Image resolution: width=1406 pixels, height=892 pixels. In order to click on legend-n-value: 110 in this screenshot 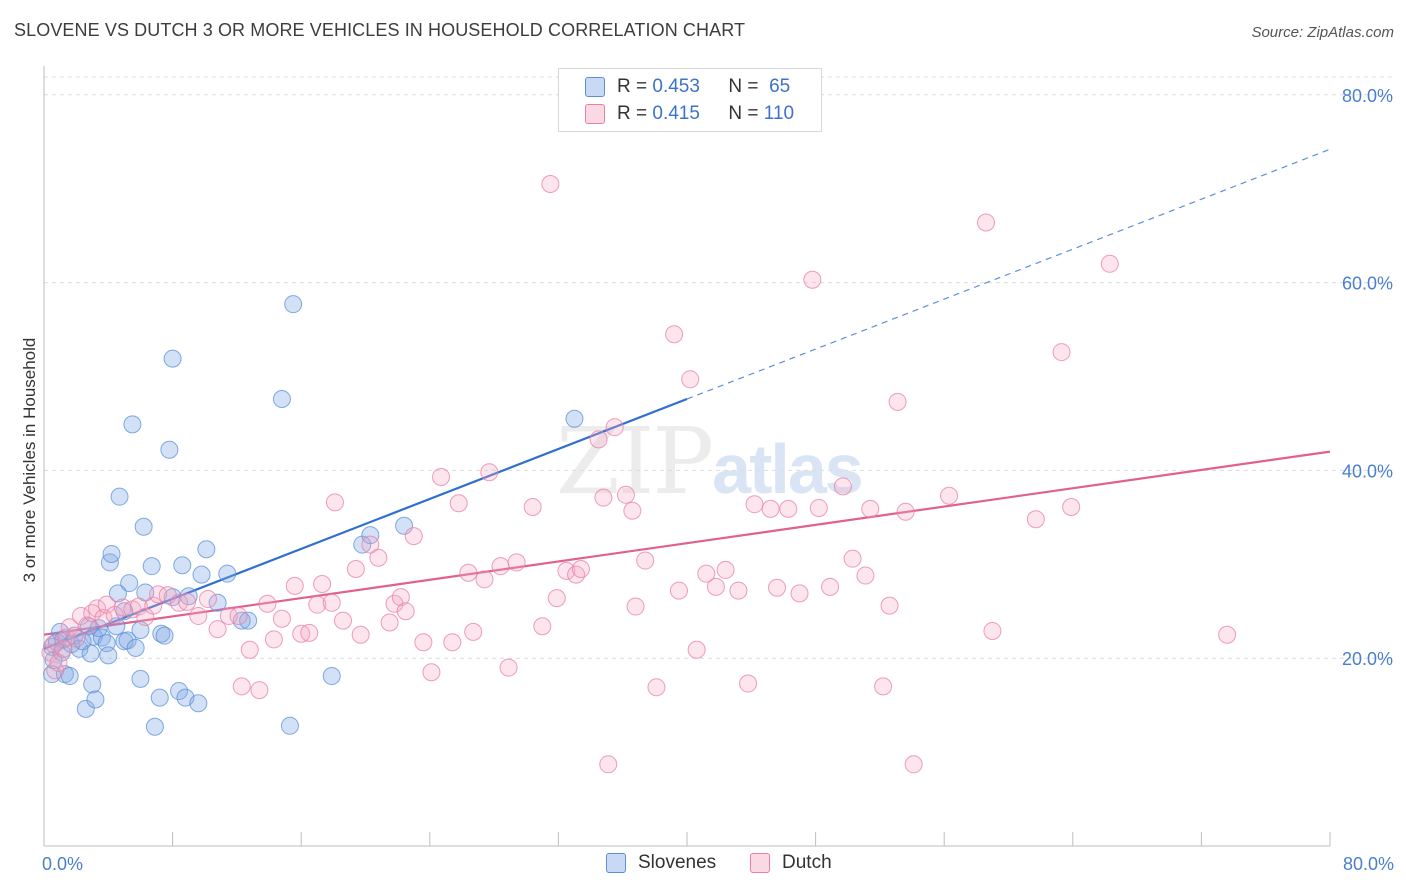, I will do `click(779, 113)`.